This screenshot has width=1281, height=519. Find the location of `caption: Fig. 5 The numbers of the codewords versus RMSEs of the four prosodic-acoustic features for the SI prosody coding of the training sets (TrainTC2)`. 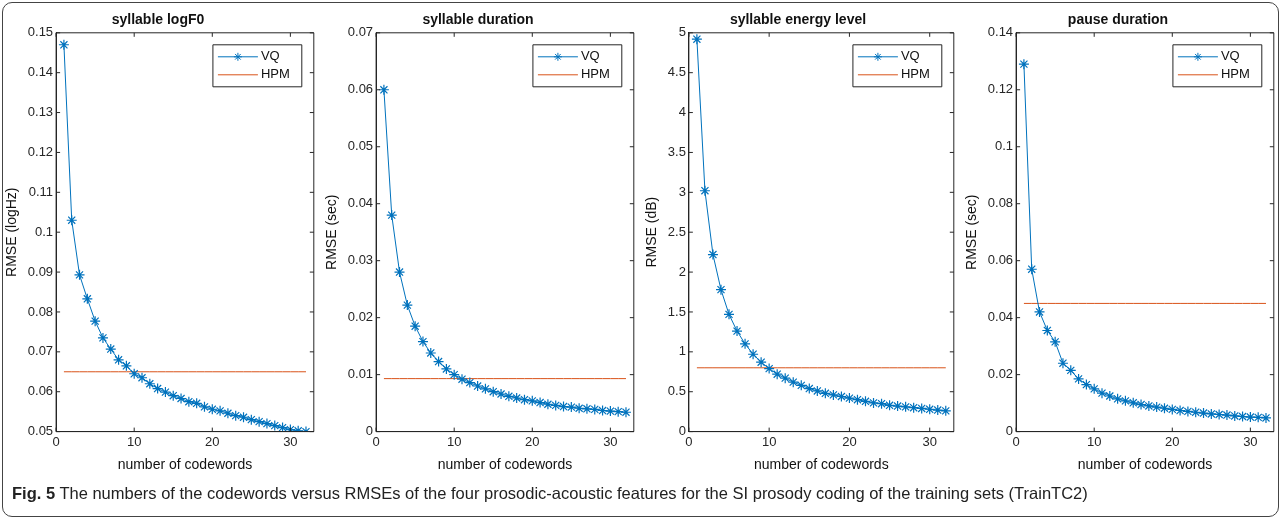

caption: Fig. 5 The numbers of the codewords versus RMSEs of the four prosodic-acoustic features for the SI prosody coding of the training sets (TrainTC2) is located at coordinates (550, 493).